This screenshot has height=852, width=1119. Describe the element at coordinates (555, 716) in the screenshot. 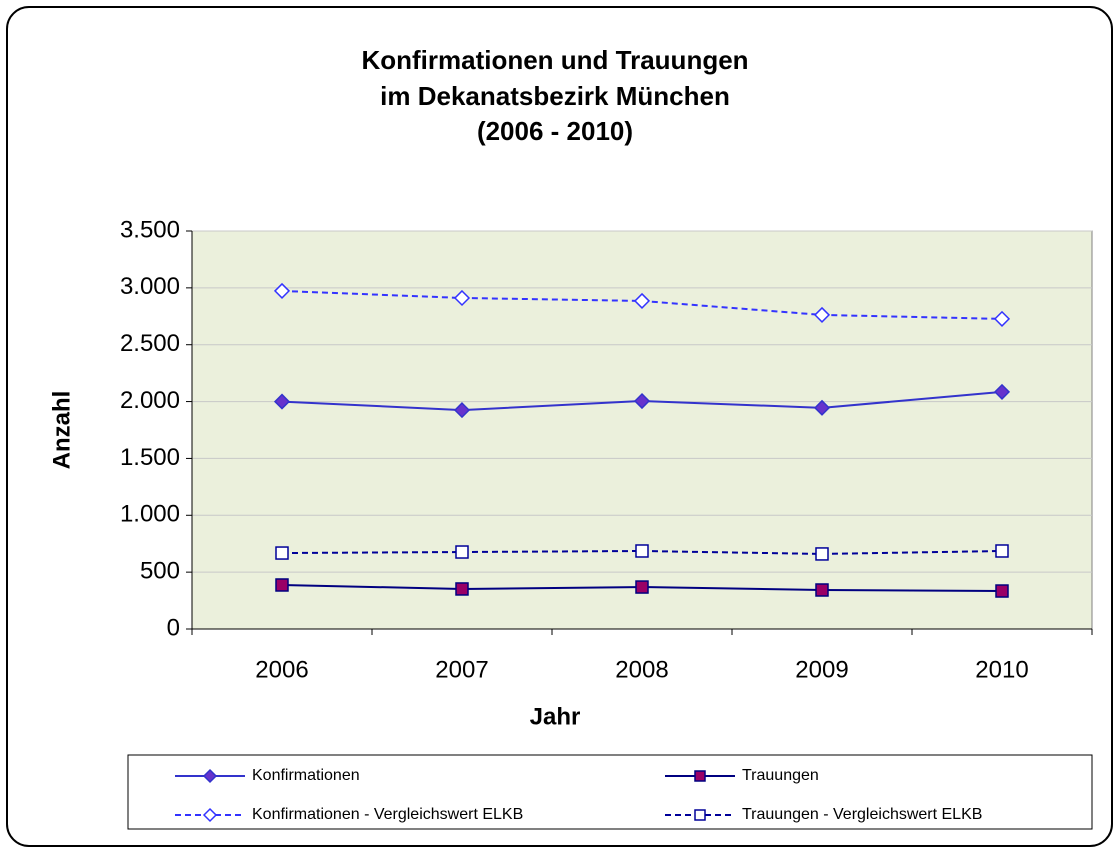

I see `x-axis-label: Jahr` at that location.